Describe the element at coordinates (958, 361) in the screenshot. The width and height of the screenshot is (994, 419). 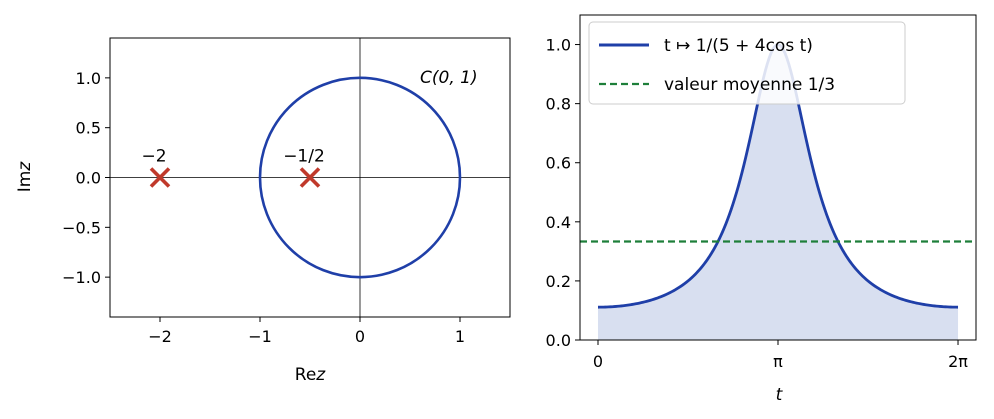
I see `right-x-tick-label: 2π` at that location.